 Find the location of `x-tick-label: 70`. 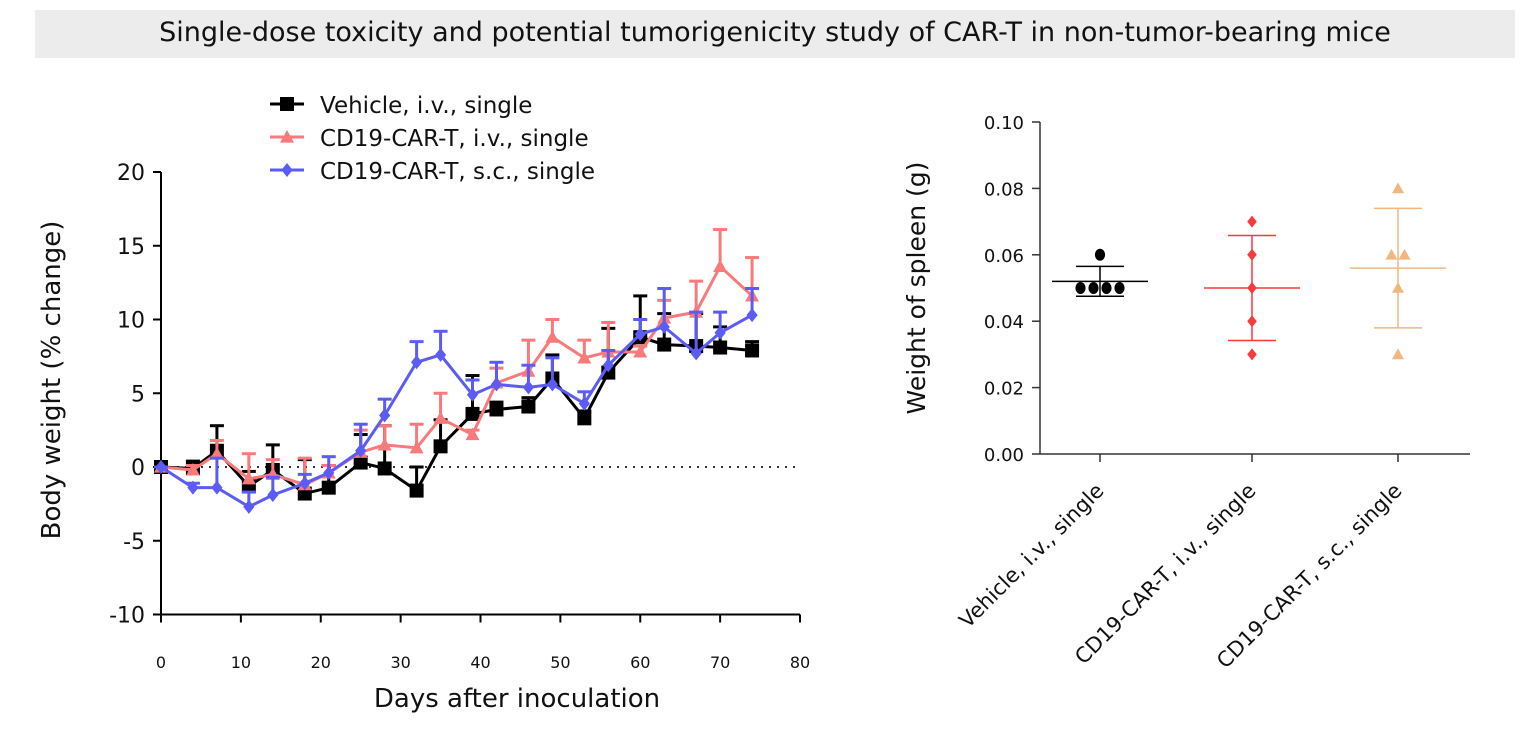

x-tick-label: 70 is located at coordinates (720, 662).